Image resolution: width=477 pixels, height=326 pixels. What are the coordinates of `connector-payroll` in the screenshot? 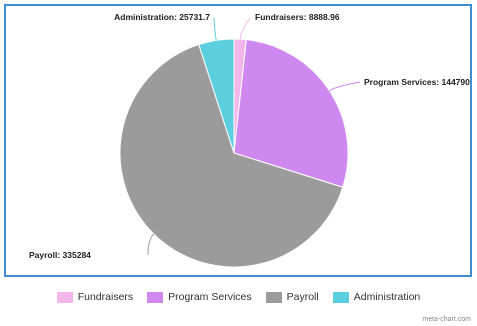 It's located at (151, 244).